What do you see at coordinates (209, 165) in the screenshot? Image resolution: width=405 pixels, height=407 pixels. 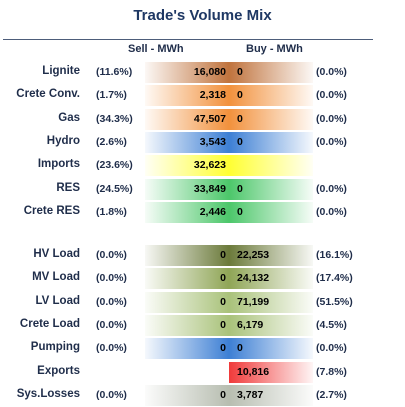 I see `sell-value: 32,623` at bounding box center [209, 165].